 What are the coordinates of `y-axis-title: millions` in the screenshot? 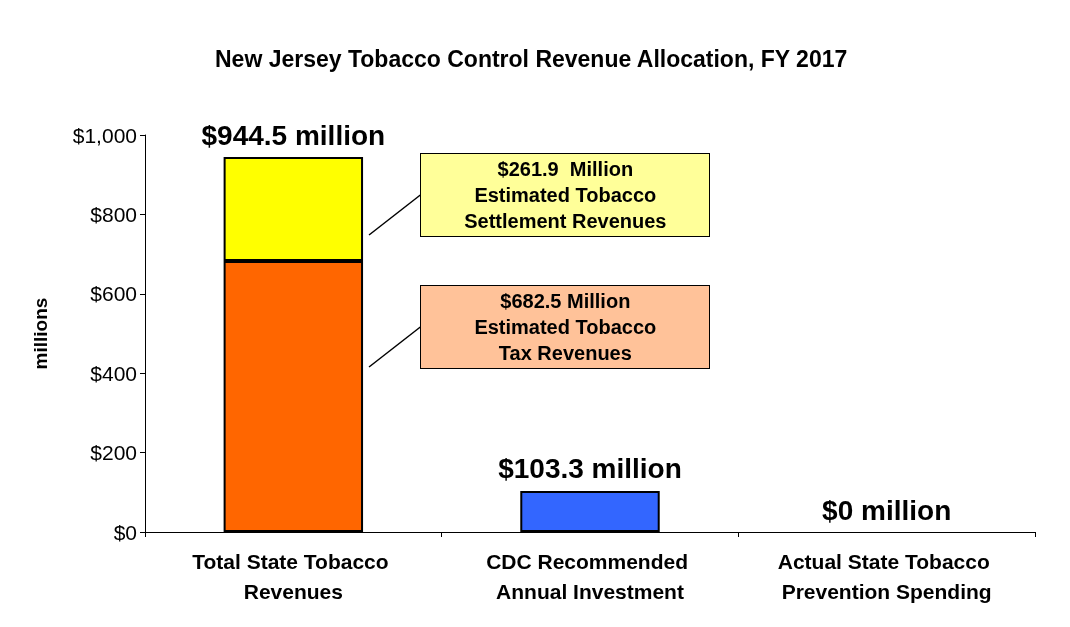 It's located at (40, 333).